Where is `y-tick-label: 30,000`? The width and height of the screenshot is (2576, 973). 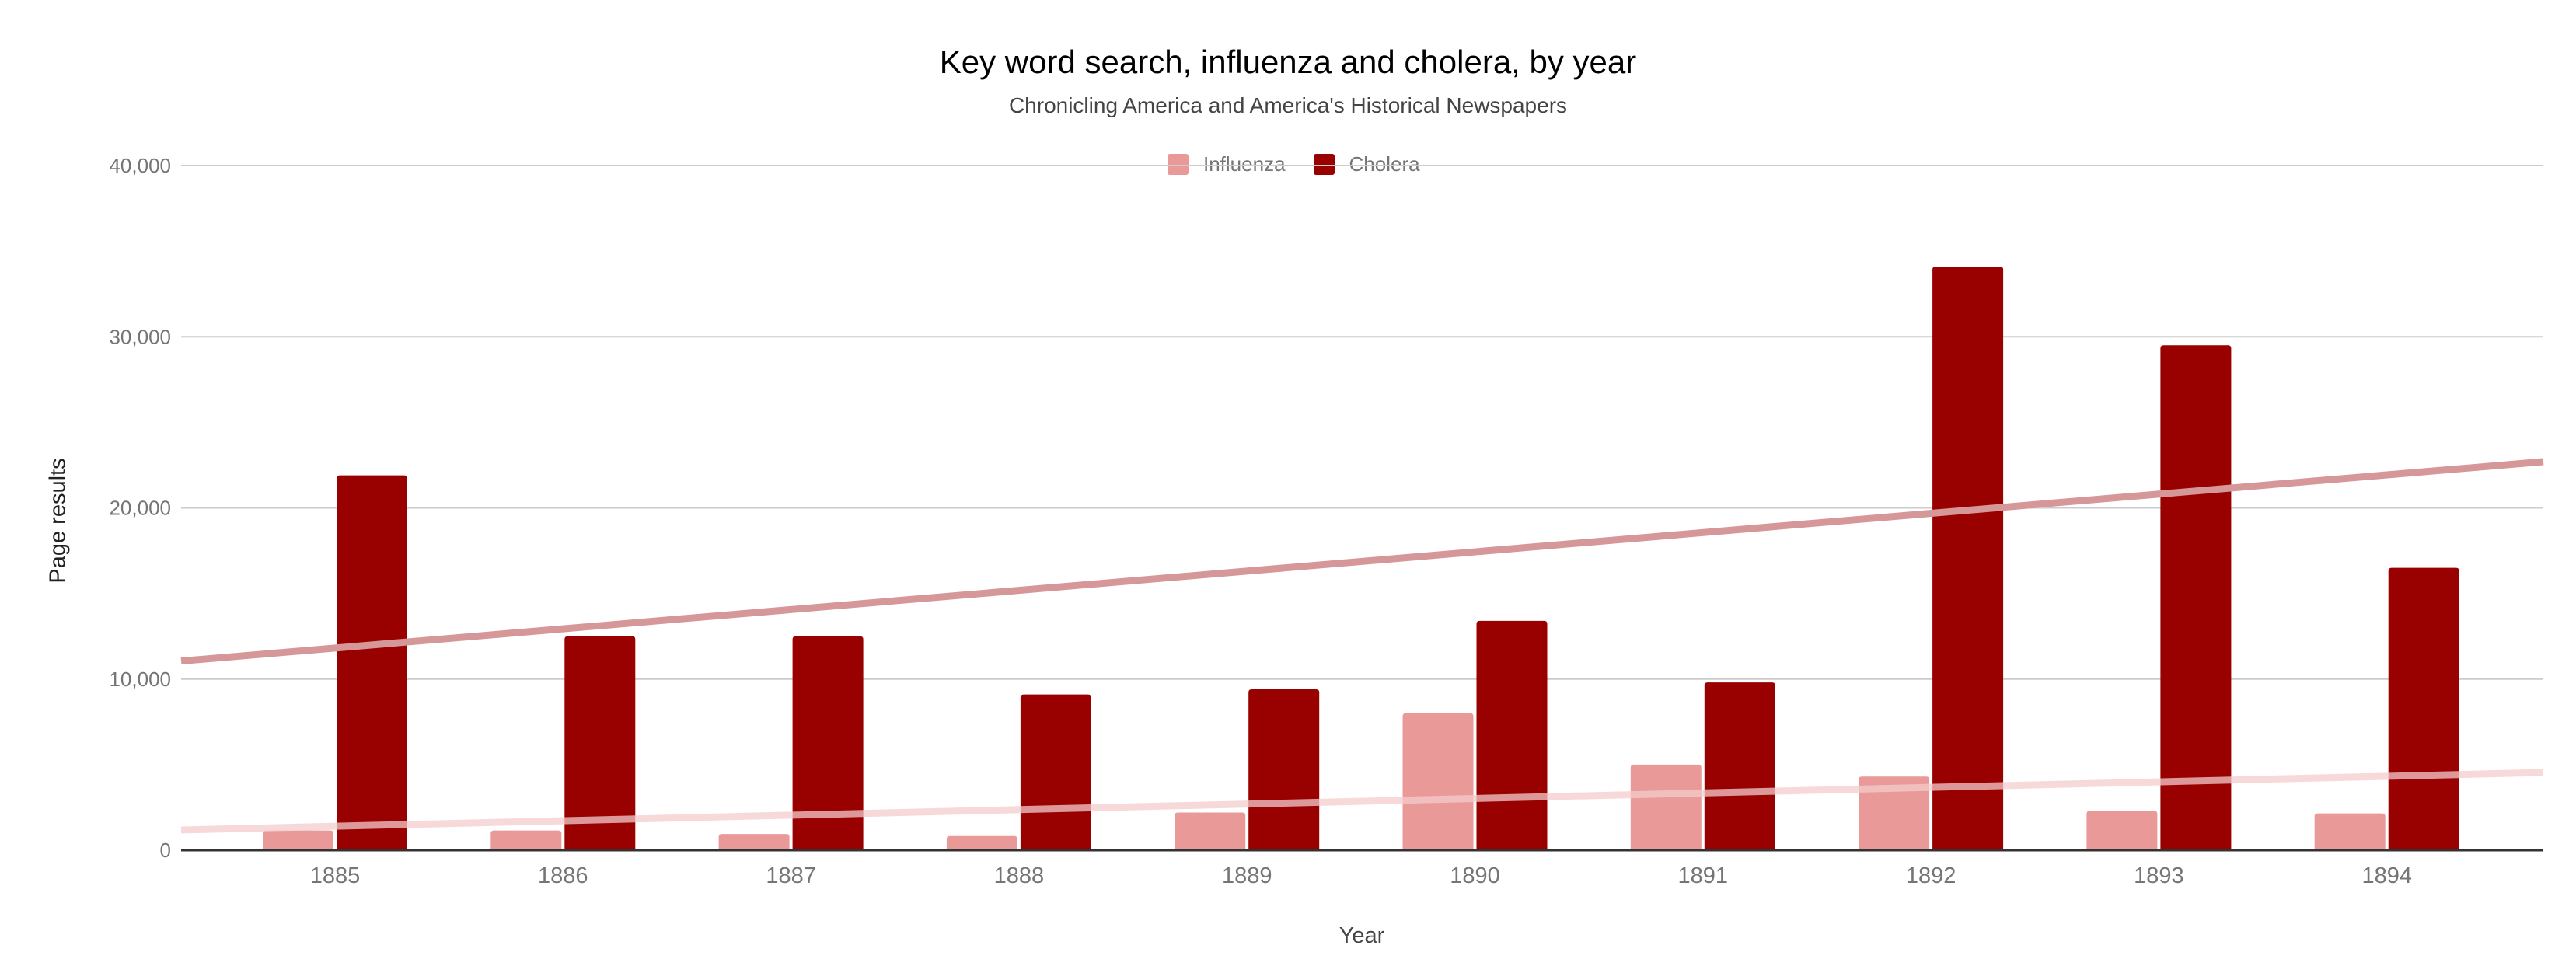 y-tick-label: 30,000 is located at coordinates (140, 336).